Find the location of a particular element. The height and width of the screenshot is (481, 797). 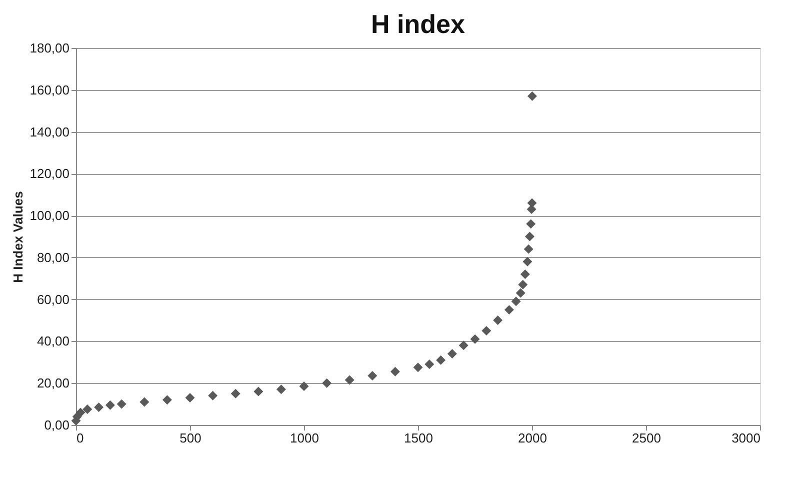

y-tick-label: 120,00 is located at coordinates (50, 174).